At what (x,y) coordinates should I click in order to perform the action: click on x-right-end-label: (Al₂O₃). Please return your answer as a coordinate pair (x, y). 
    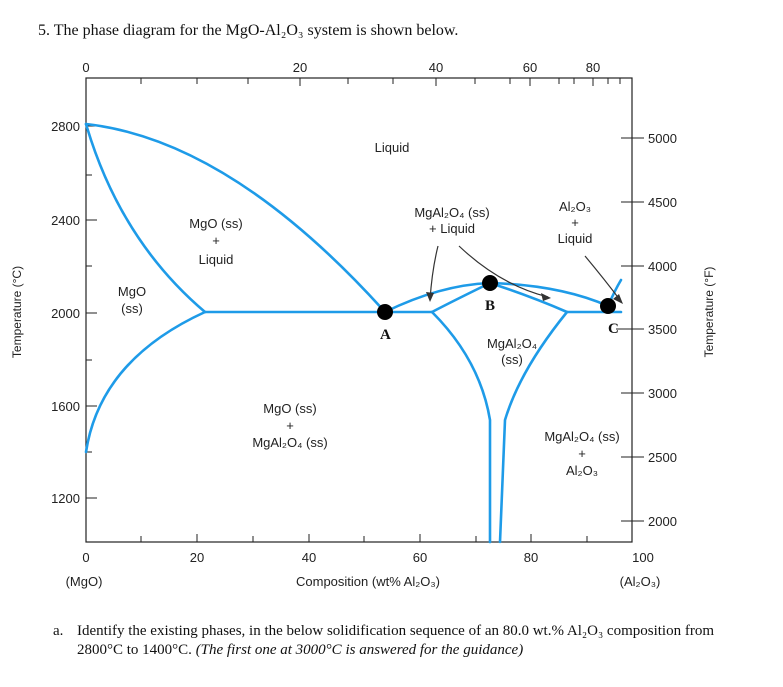
    Looking at the image, I should click on (640, 581).